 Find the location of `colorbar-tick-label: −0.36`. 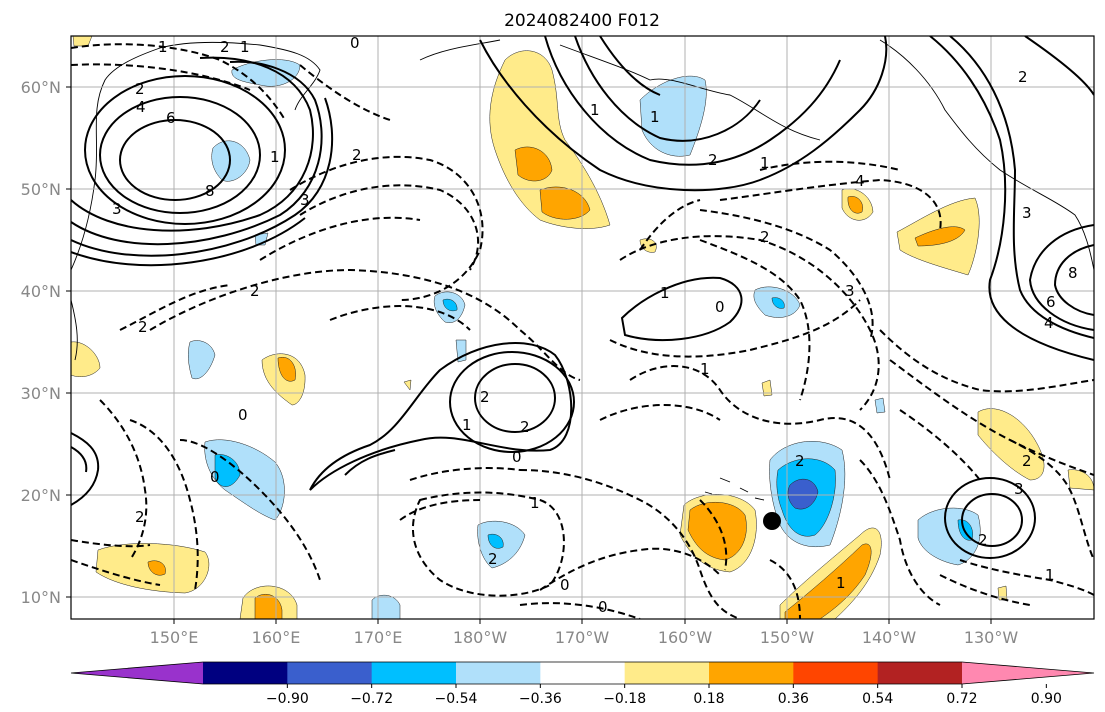

colorbar-tick-label: −0.36 is located at coordinates (540, 699).